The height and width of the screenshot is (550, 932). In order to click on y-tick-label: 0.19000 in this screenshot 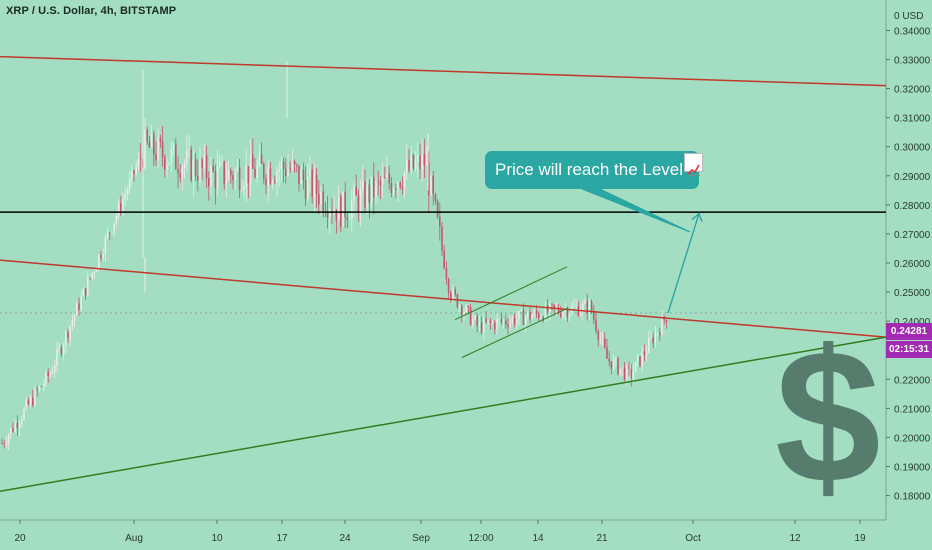, I will do `click(912, 468)`.